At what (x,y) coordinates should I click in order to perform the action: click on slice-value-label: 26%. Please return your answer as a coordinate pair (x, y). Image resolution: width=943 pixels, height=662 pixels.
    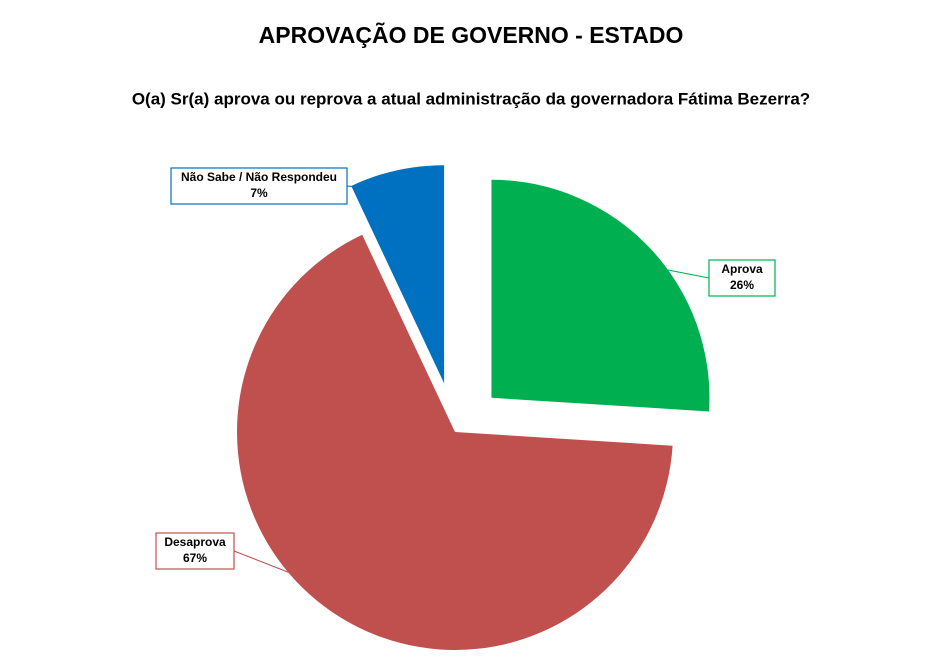
    Looking at the image, I should click on (742, 285).